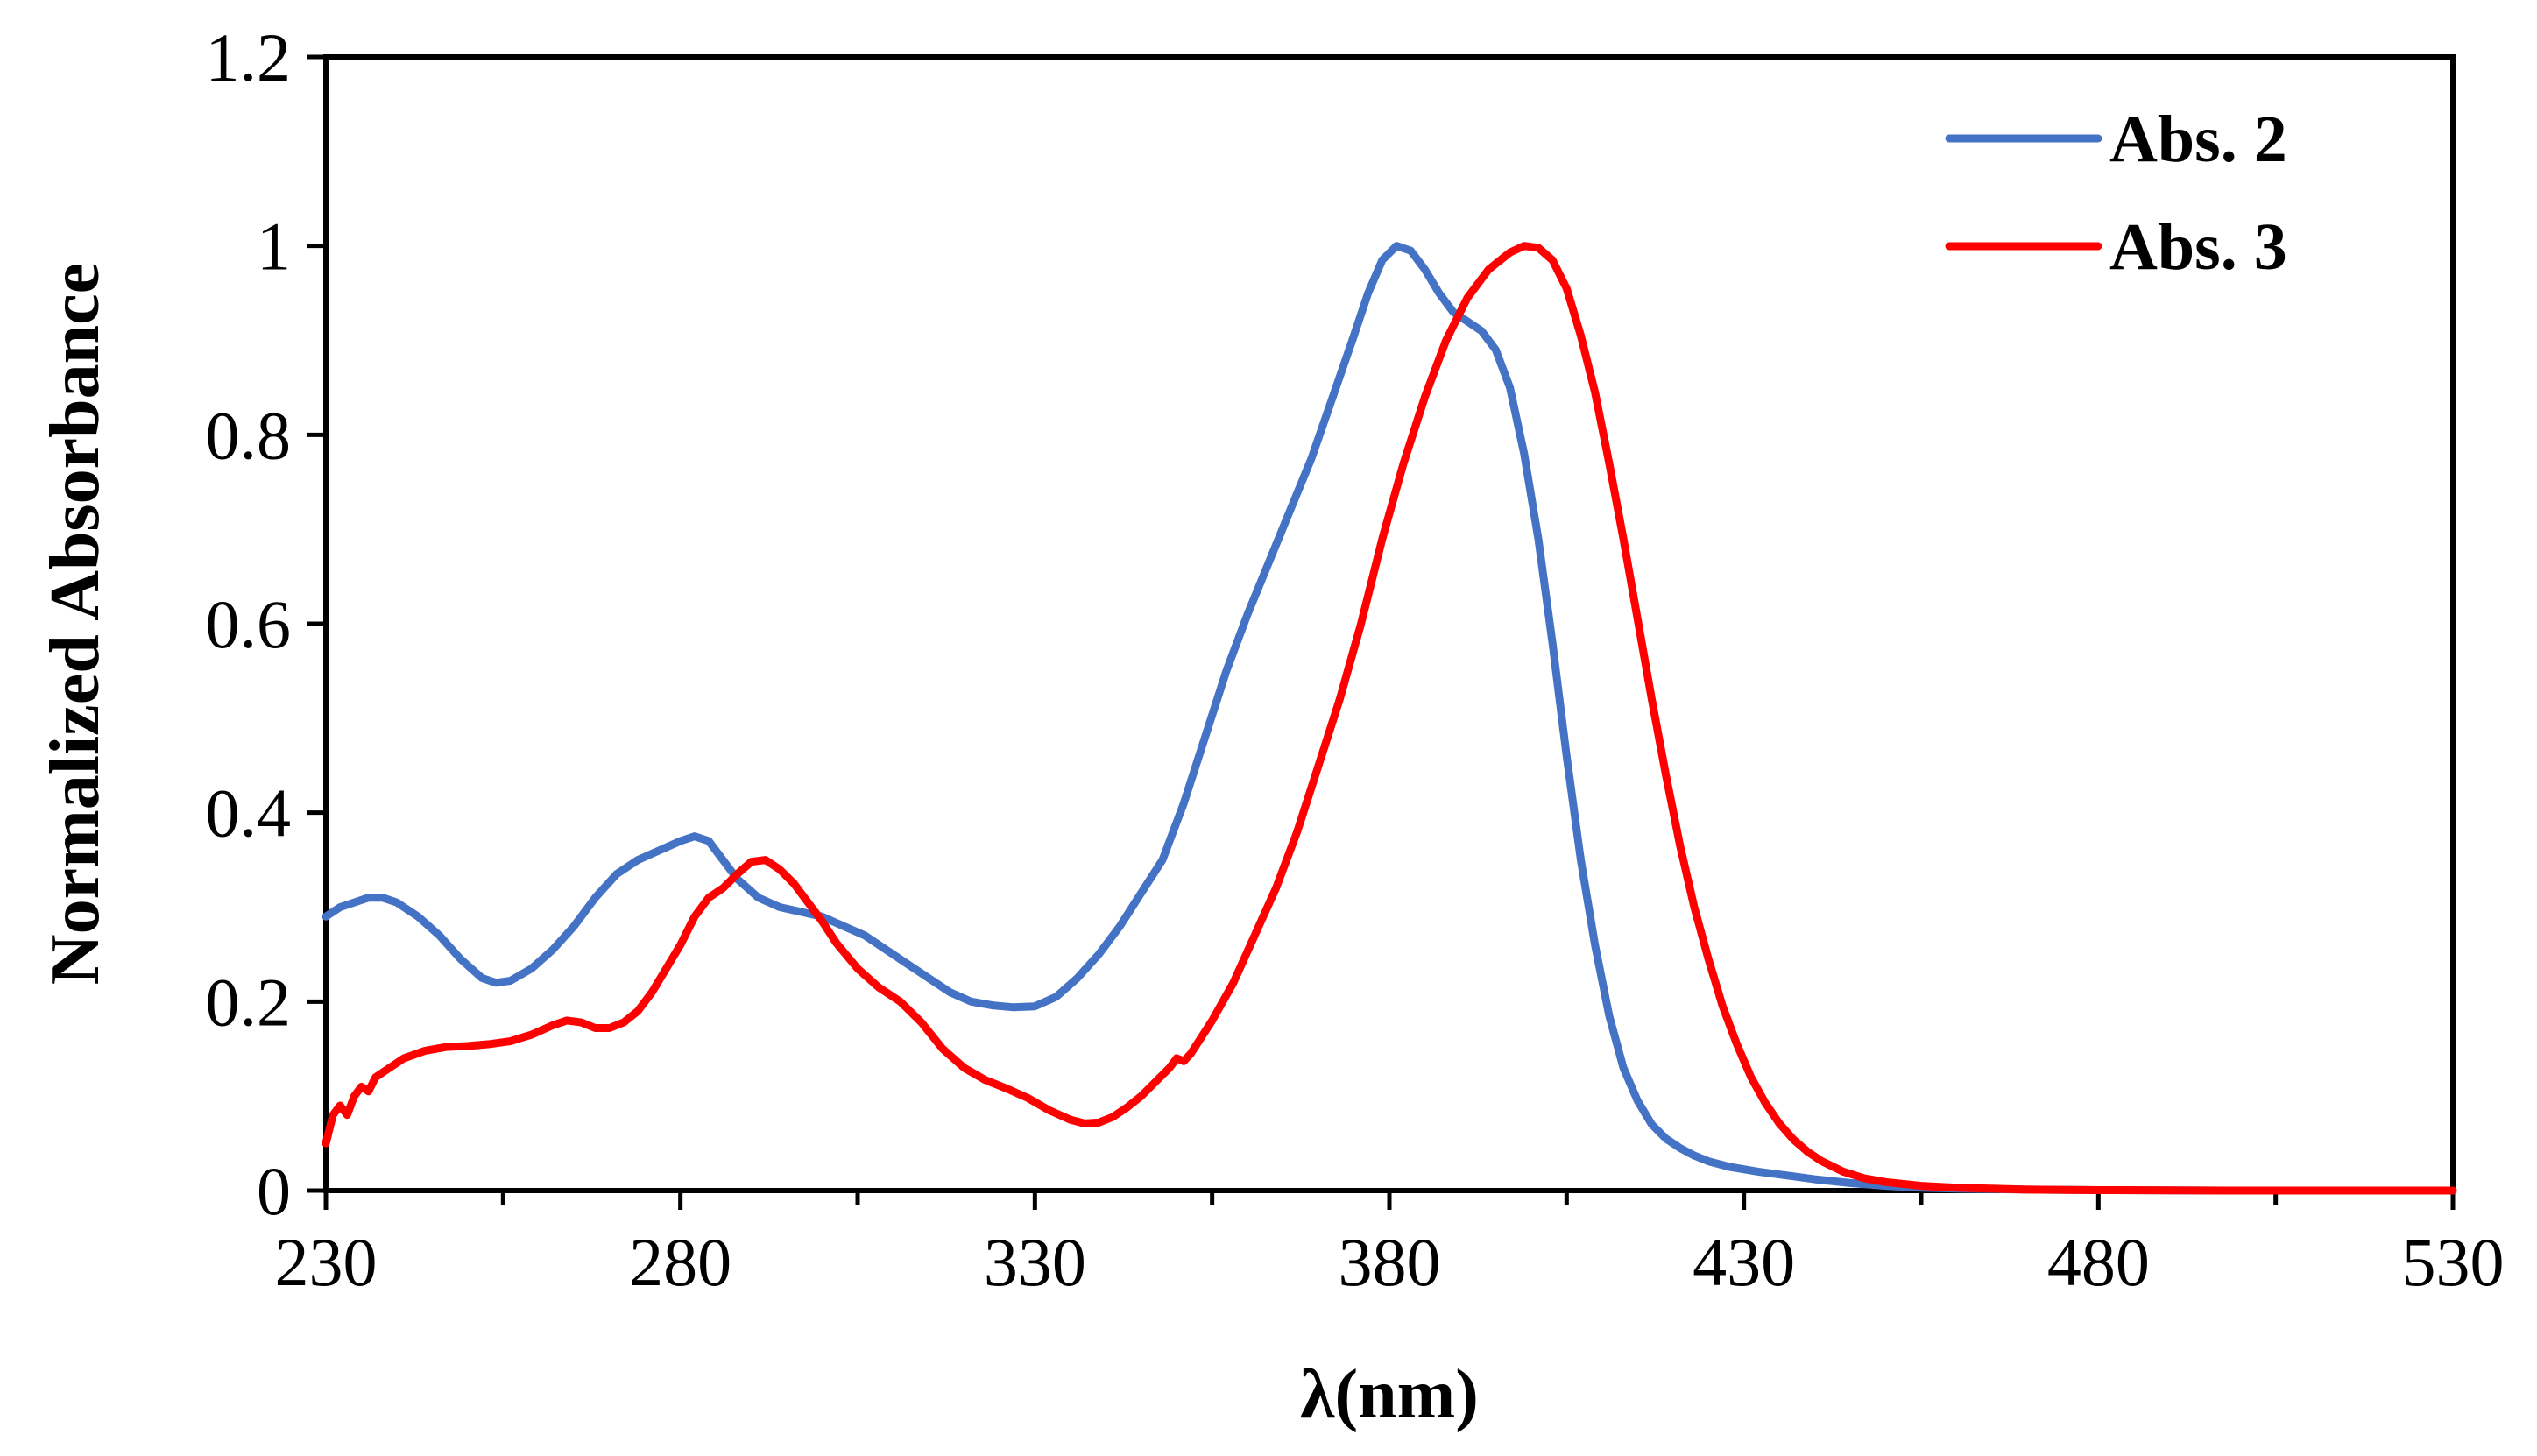 This screenshot has height=1456, width=2537. What do you see at coordinates (249, 1002) in the screenshot?
I see `y-tick-label-0.2: 0.2` at bounding box center [249, 1002].